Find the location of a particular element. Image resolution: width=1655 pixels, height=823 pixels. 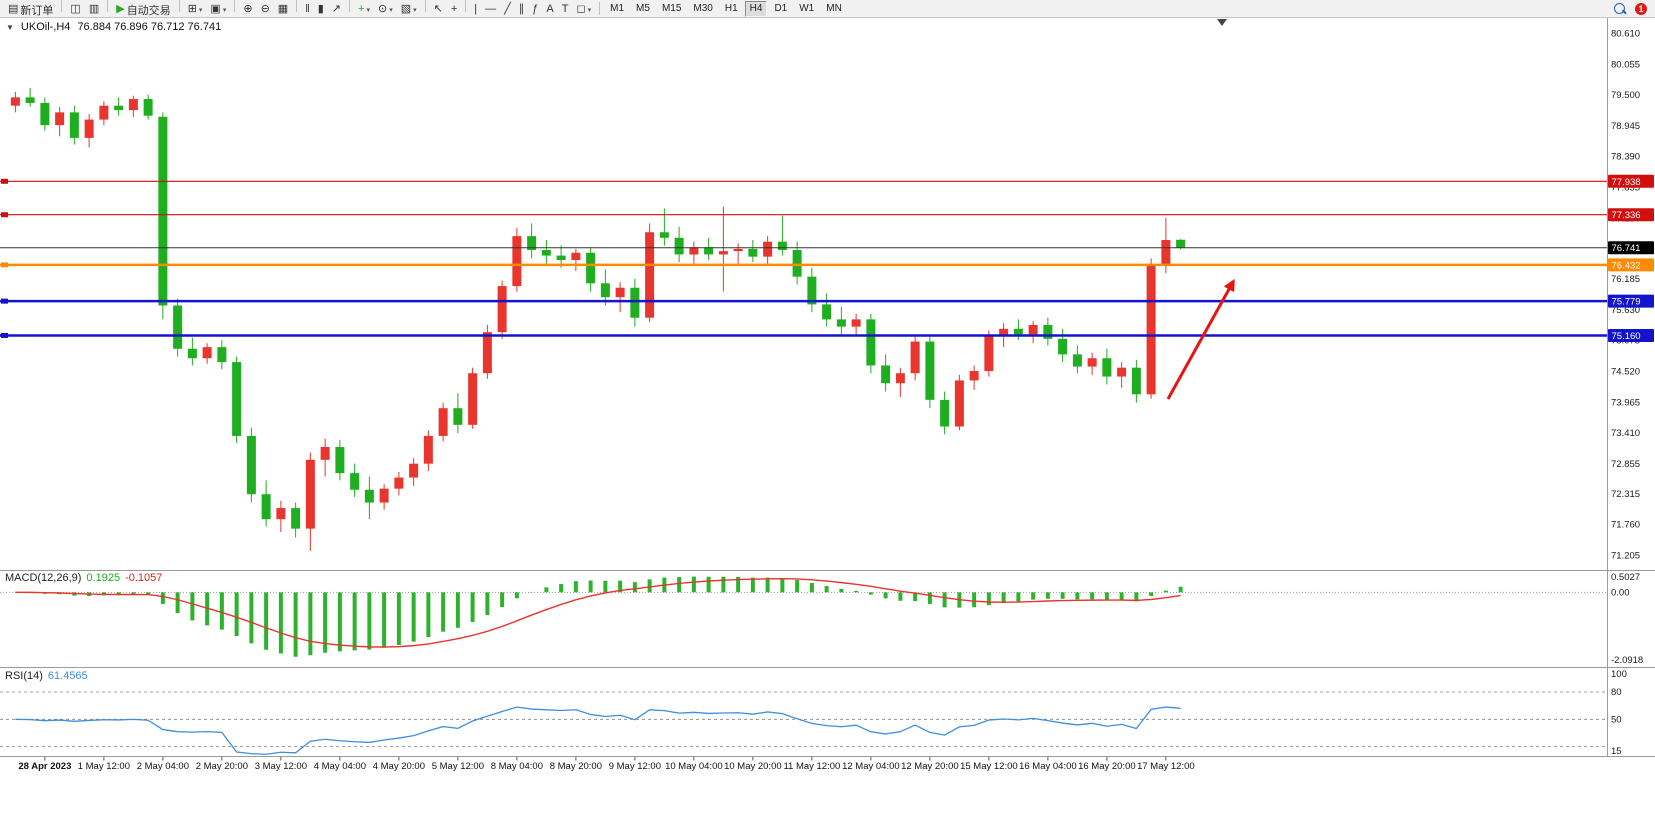

timeframe-button-m15: M15 is located at coordinates (671, 8).